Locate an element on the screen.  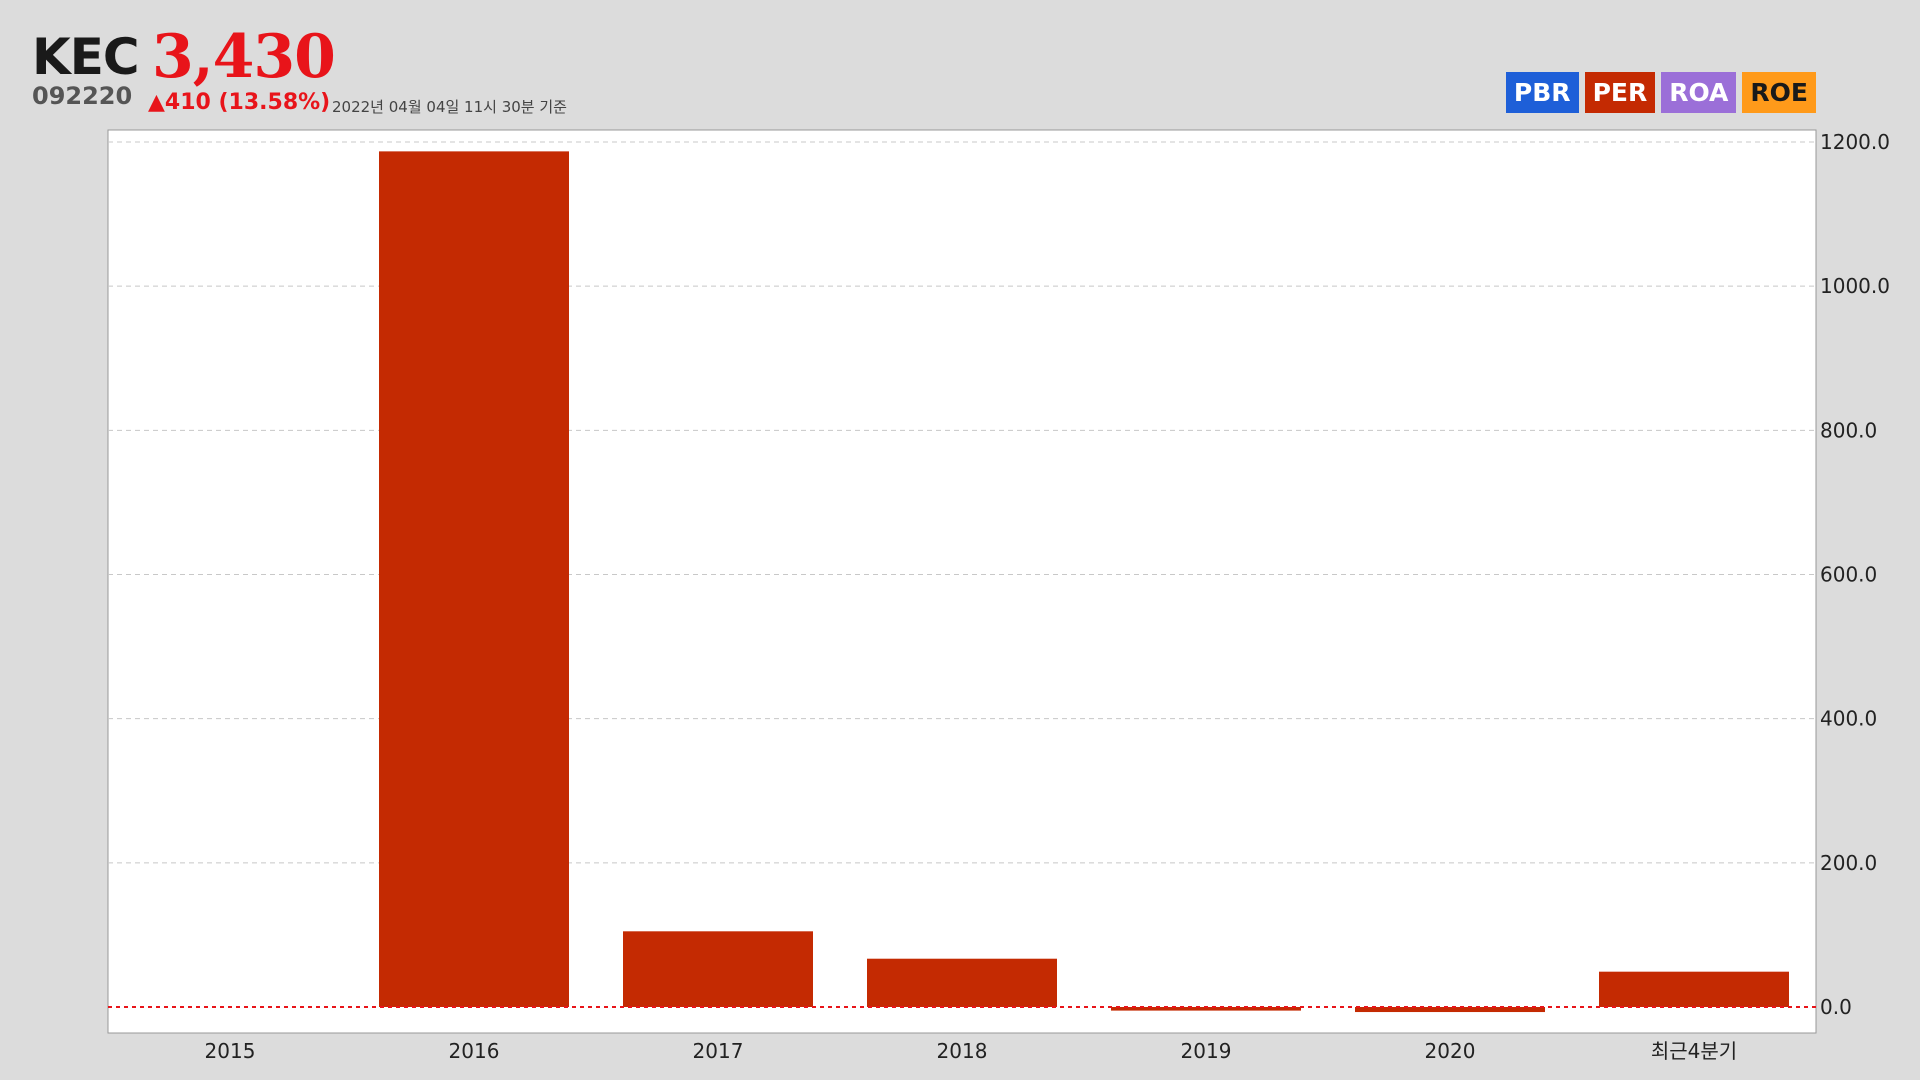
y-tick-label: 1200.0 is located at coordinates (1855, 142).